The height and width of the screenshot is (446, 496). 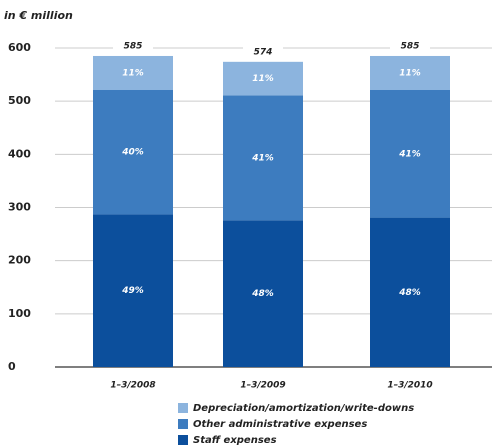 What do you see at coordinates (19, 153) in the screenshot?
I see `y-tick-label: 400` at bounding box center [19, 153].